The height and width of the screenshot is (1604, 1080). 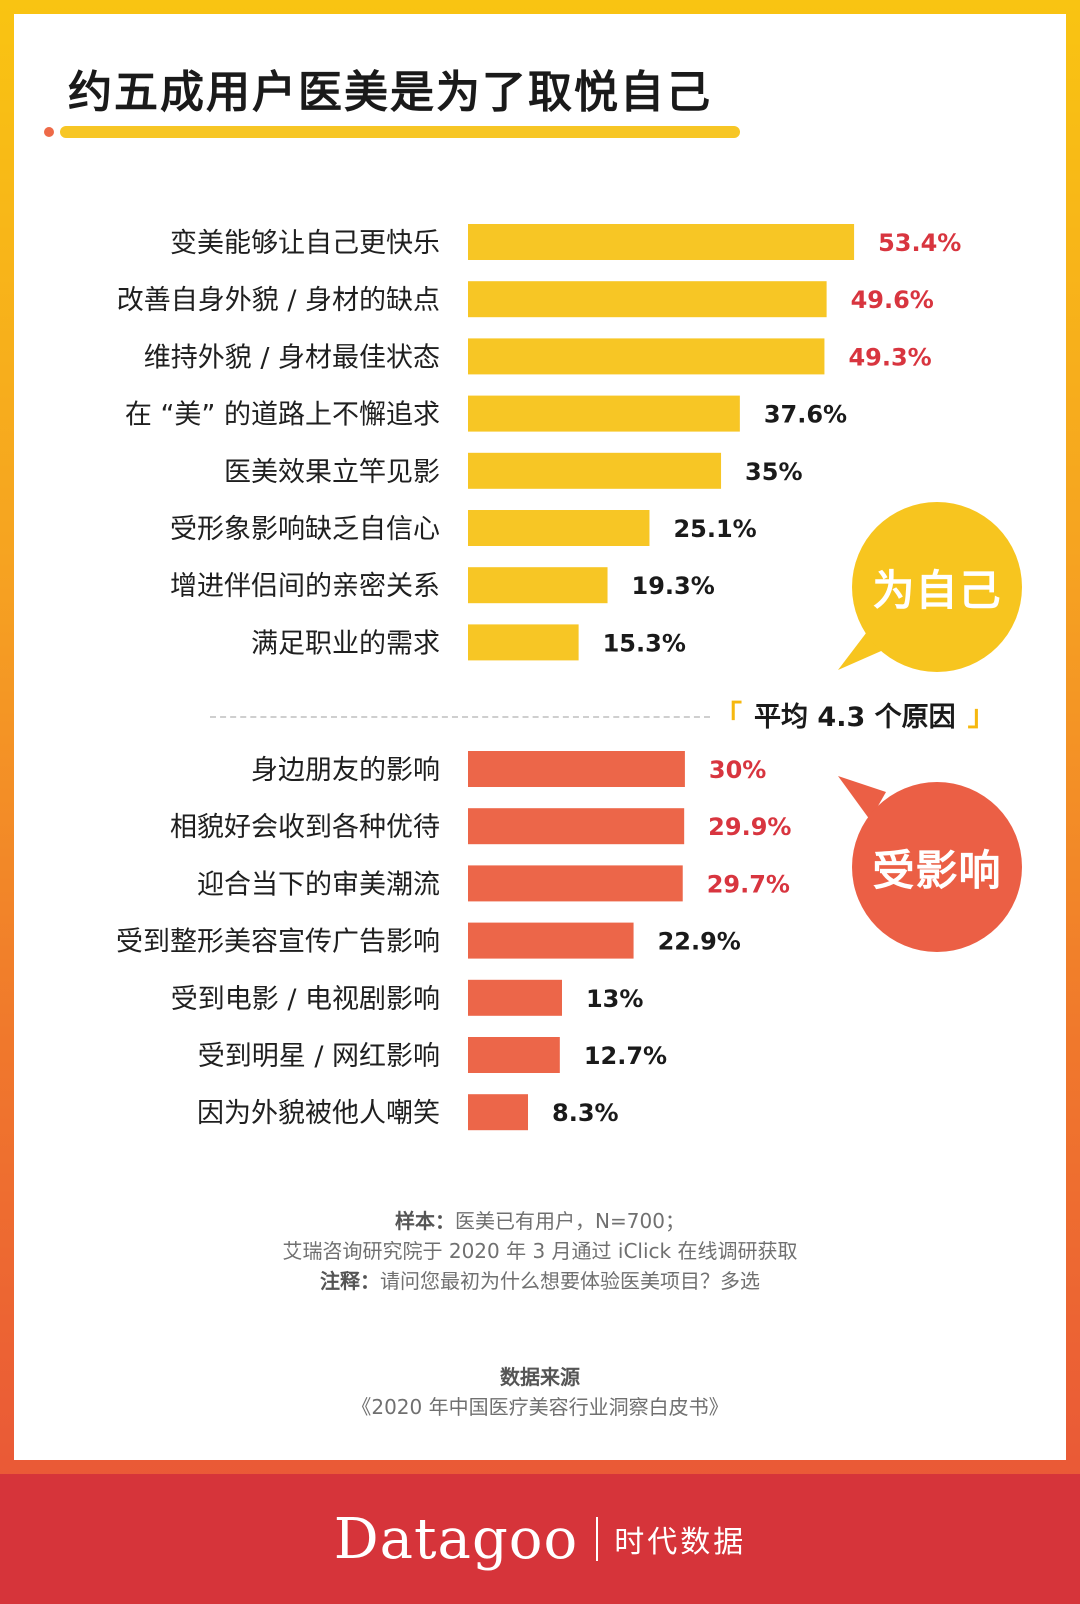 I want to click on category-label: 满足职业的需求, so click(x=345, y=643).